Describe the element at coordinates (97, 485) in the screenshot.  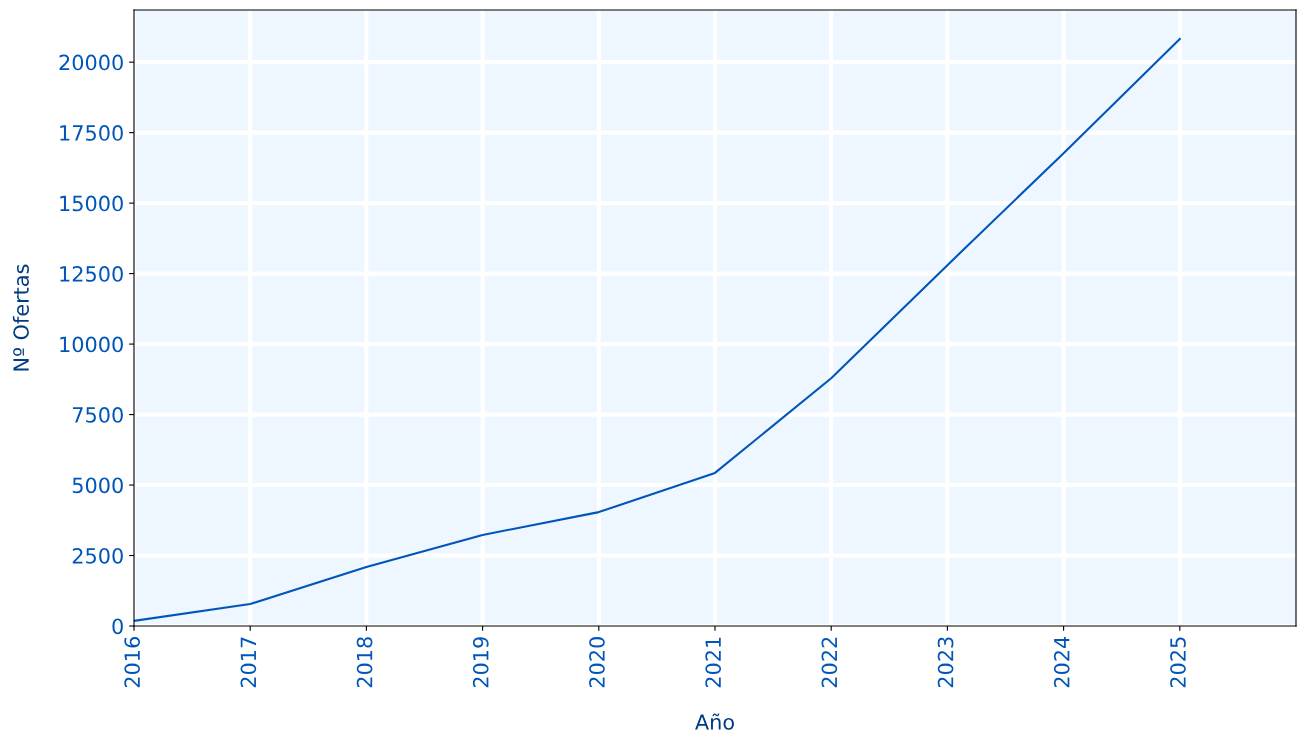
I see `y-tick-label: 5000` at that location.